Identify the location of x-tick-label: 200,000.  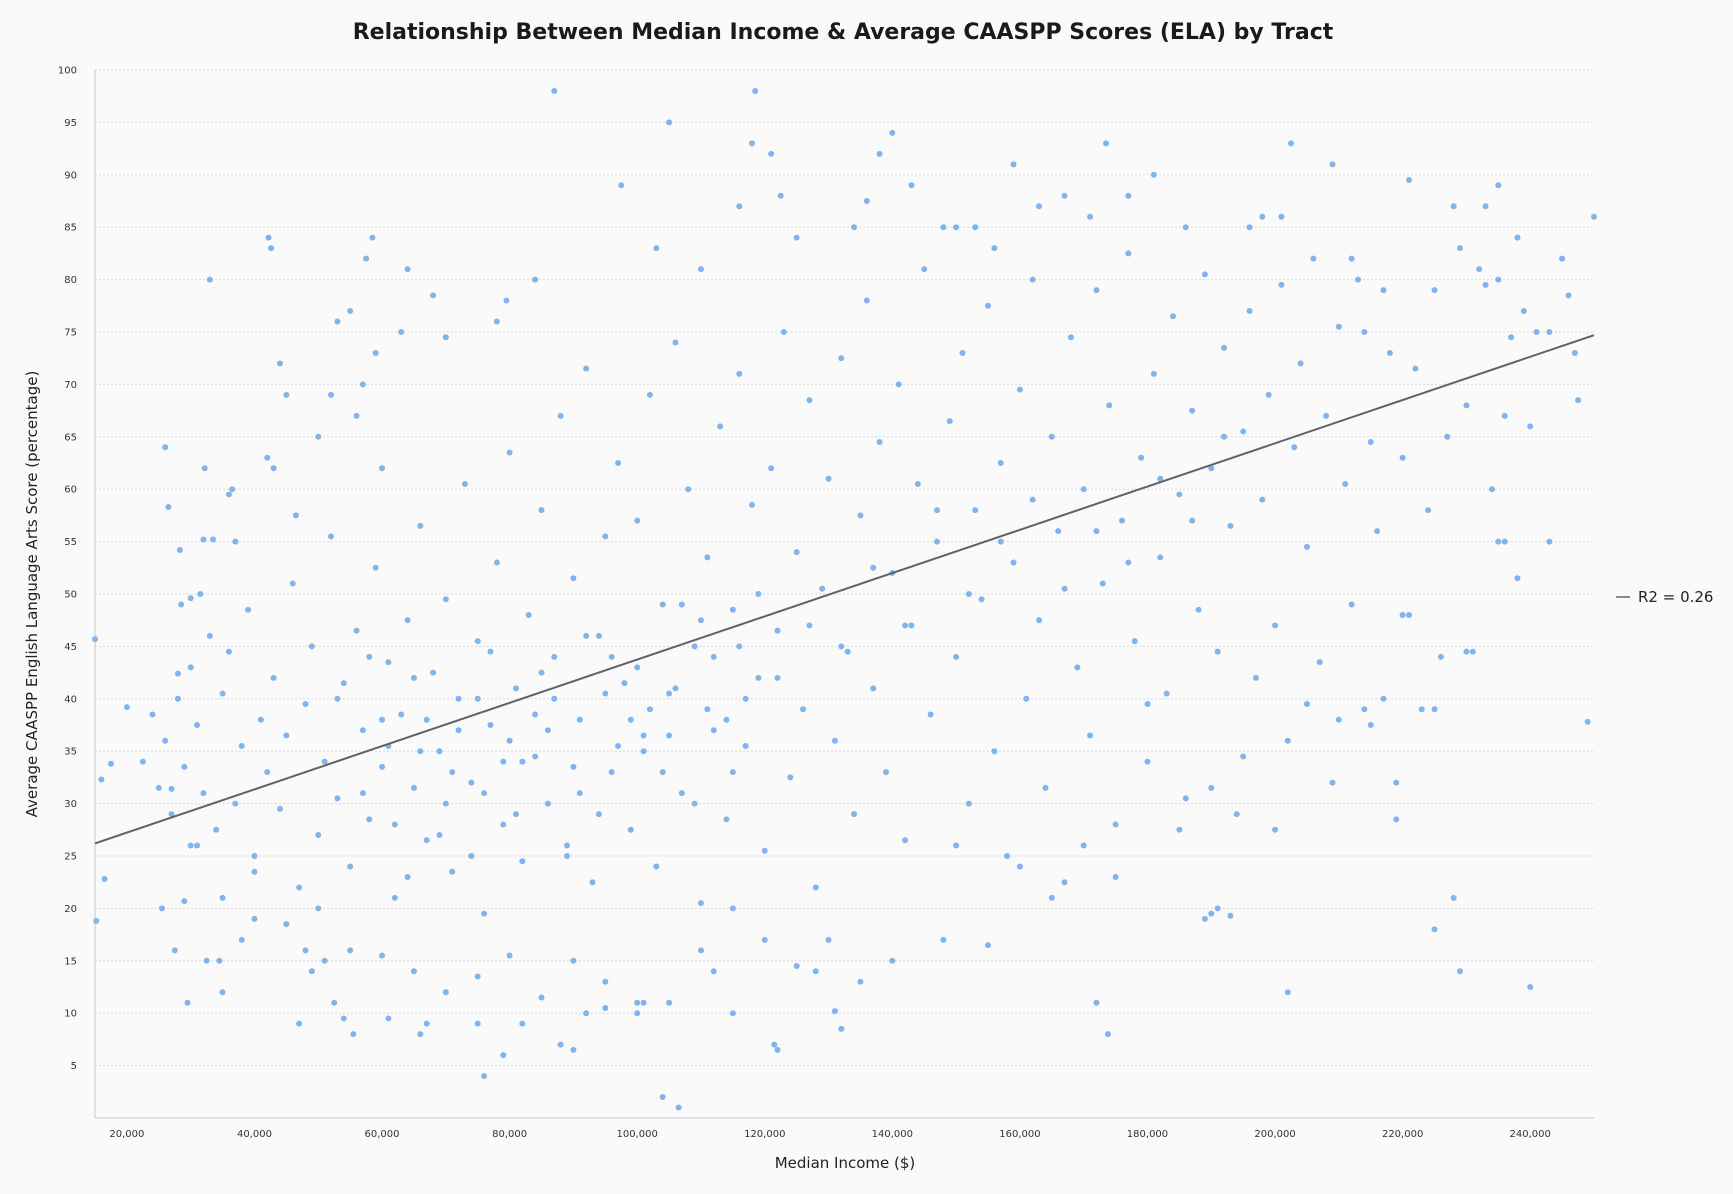
(1274, 1134).